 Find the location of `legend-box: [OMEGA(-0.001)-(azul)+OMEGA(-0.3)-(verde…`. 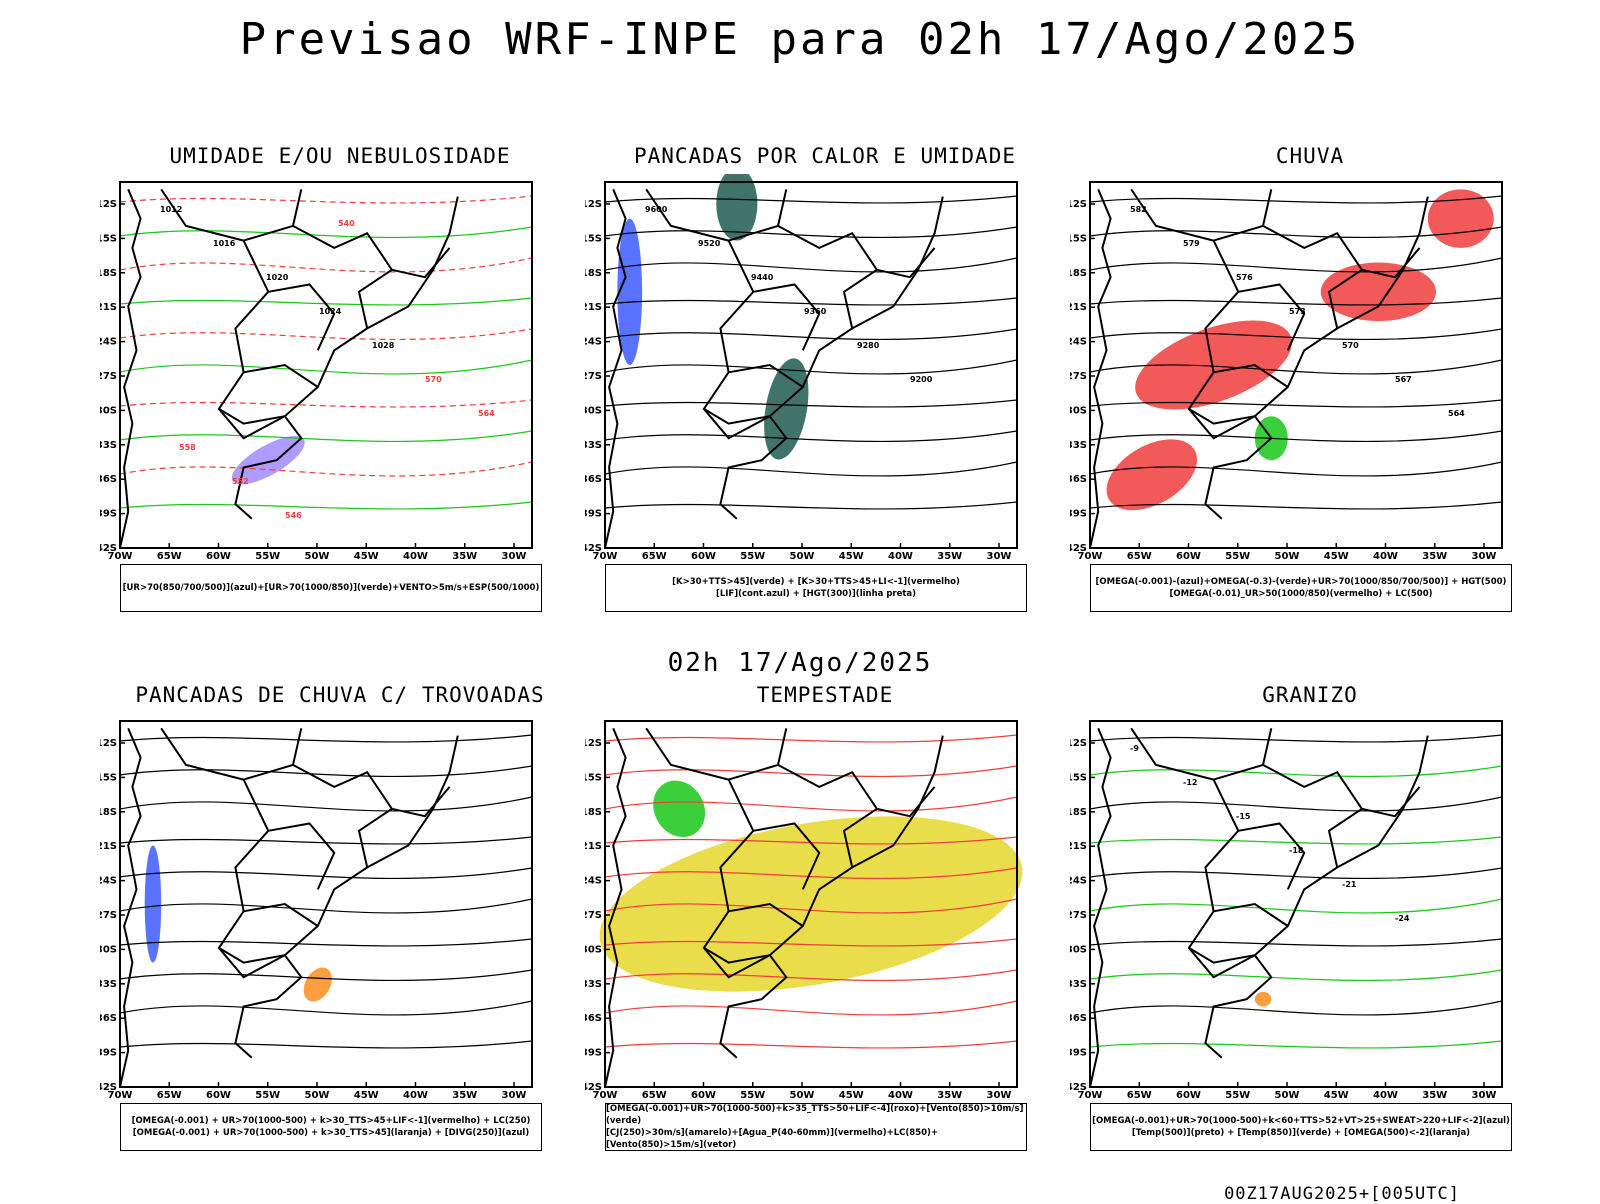

legend-box: [OMEGA(-0.001)-(azul)+OMEGA(-0.3)-(verde… is located at coordinates (1301, 588).